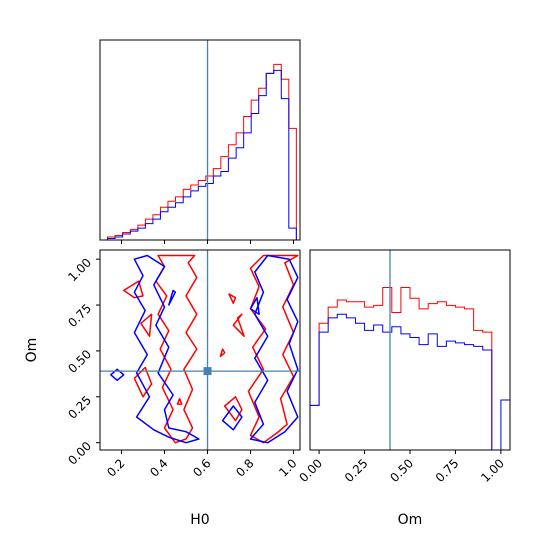  I want to click on joint-ytick-label: 1.00, so click(79, 269).